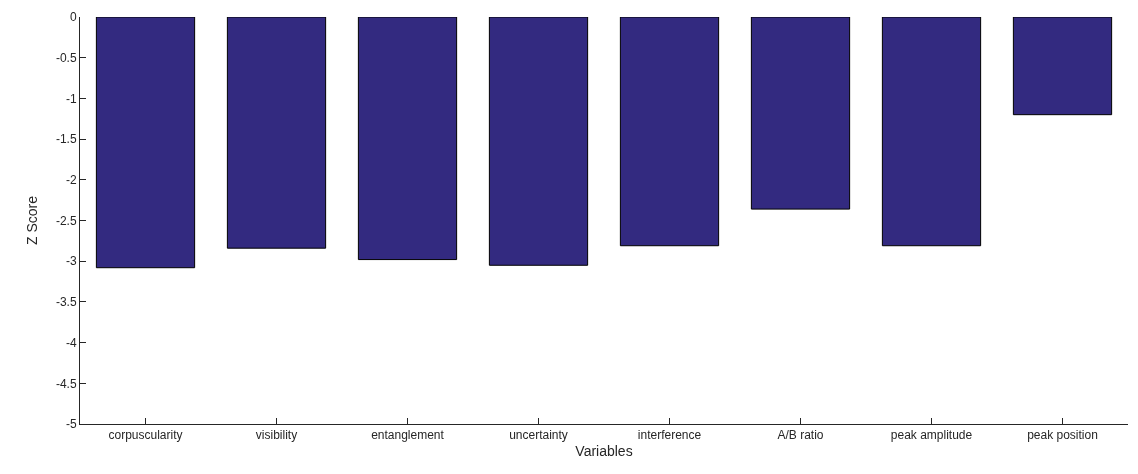  Describe the element at coordinates (800, 435) in the screenshot. I see `x-tick-label: A/B ratio` at that location.